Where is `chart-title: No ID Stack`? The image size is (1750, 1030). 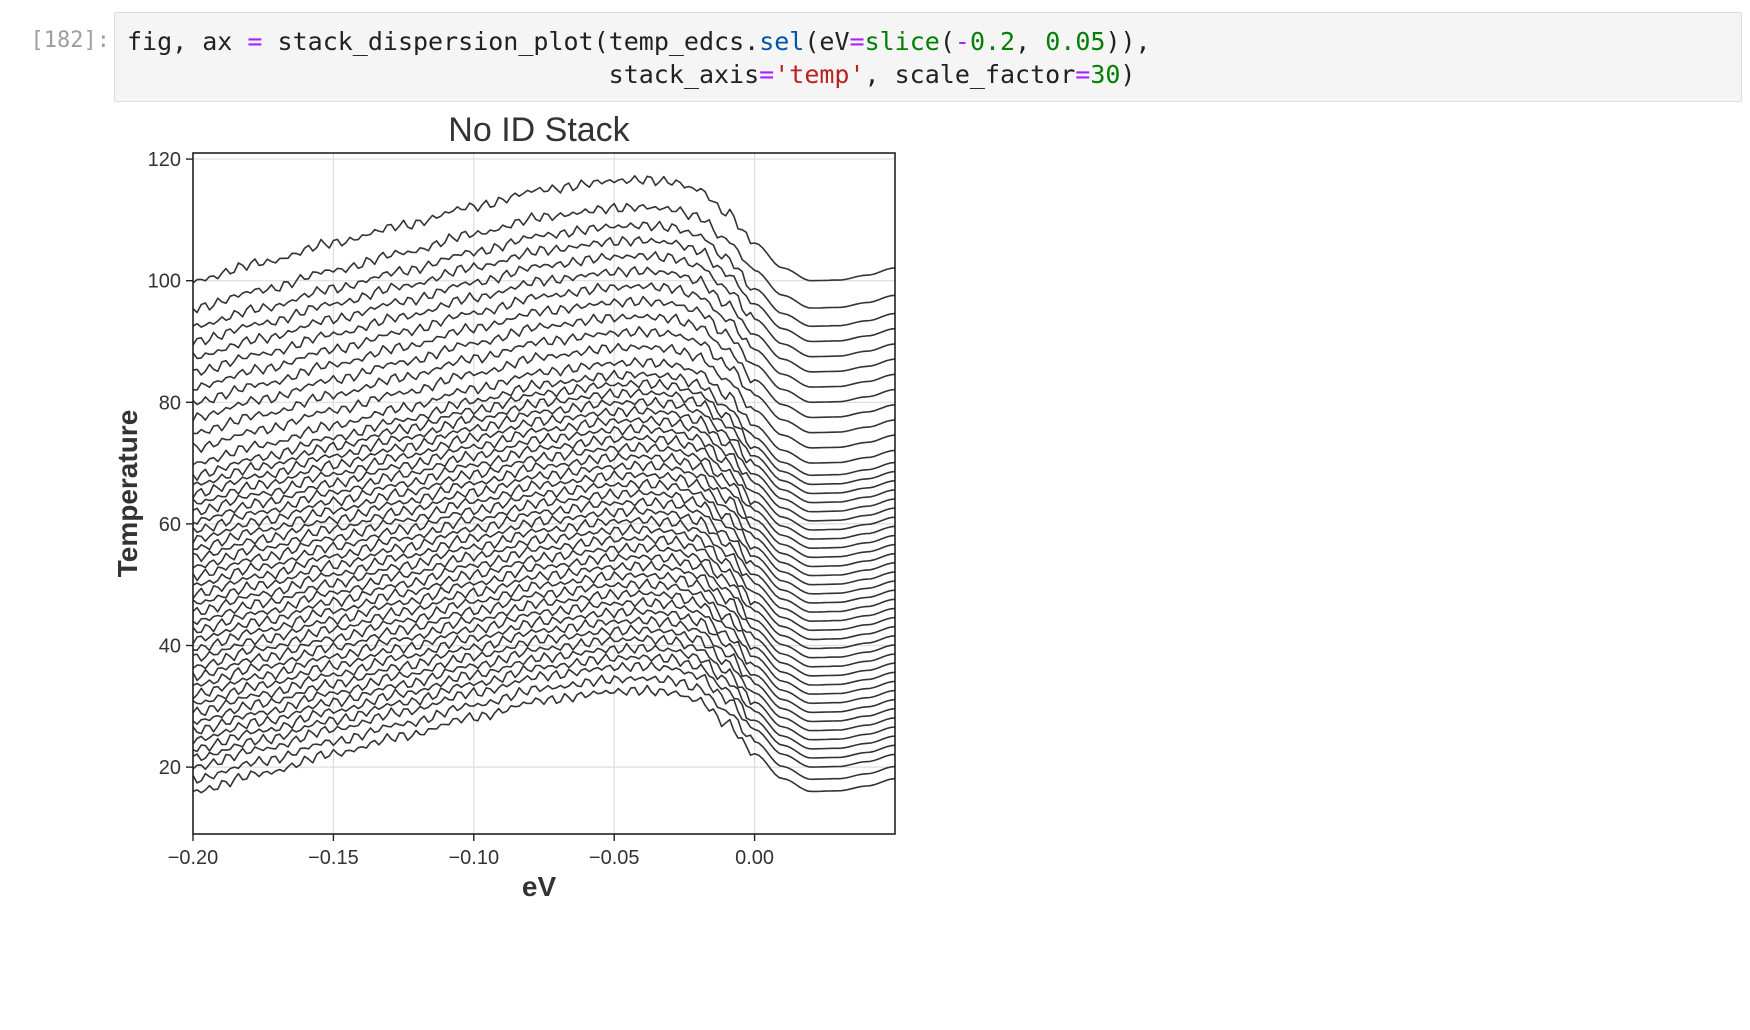 chart-title: No ID Stack is located at coordinates (539, 132).